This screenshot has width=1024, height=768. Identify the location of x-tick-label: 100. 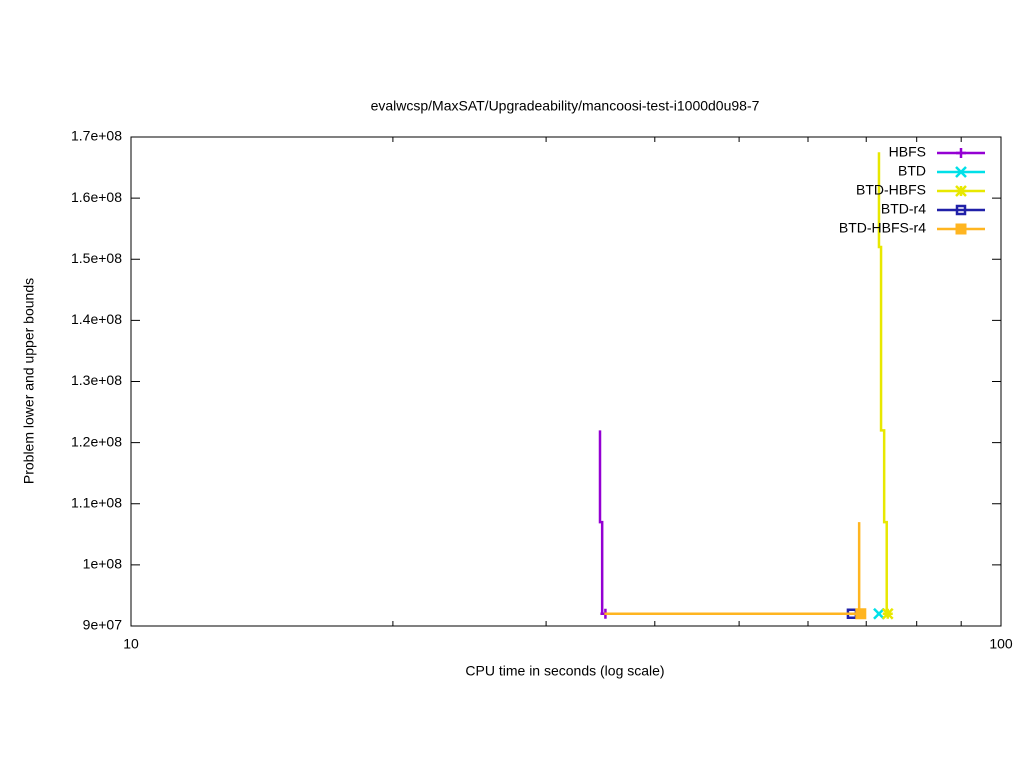
(1001, 644).